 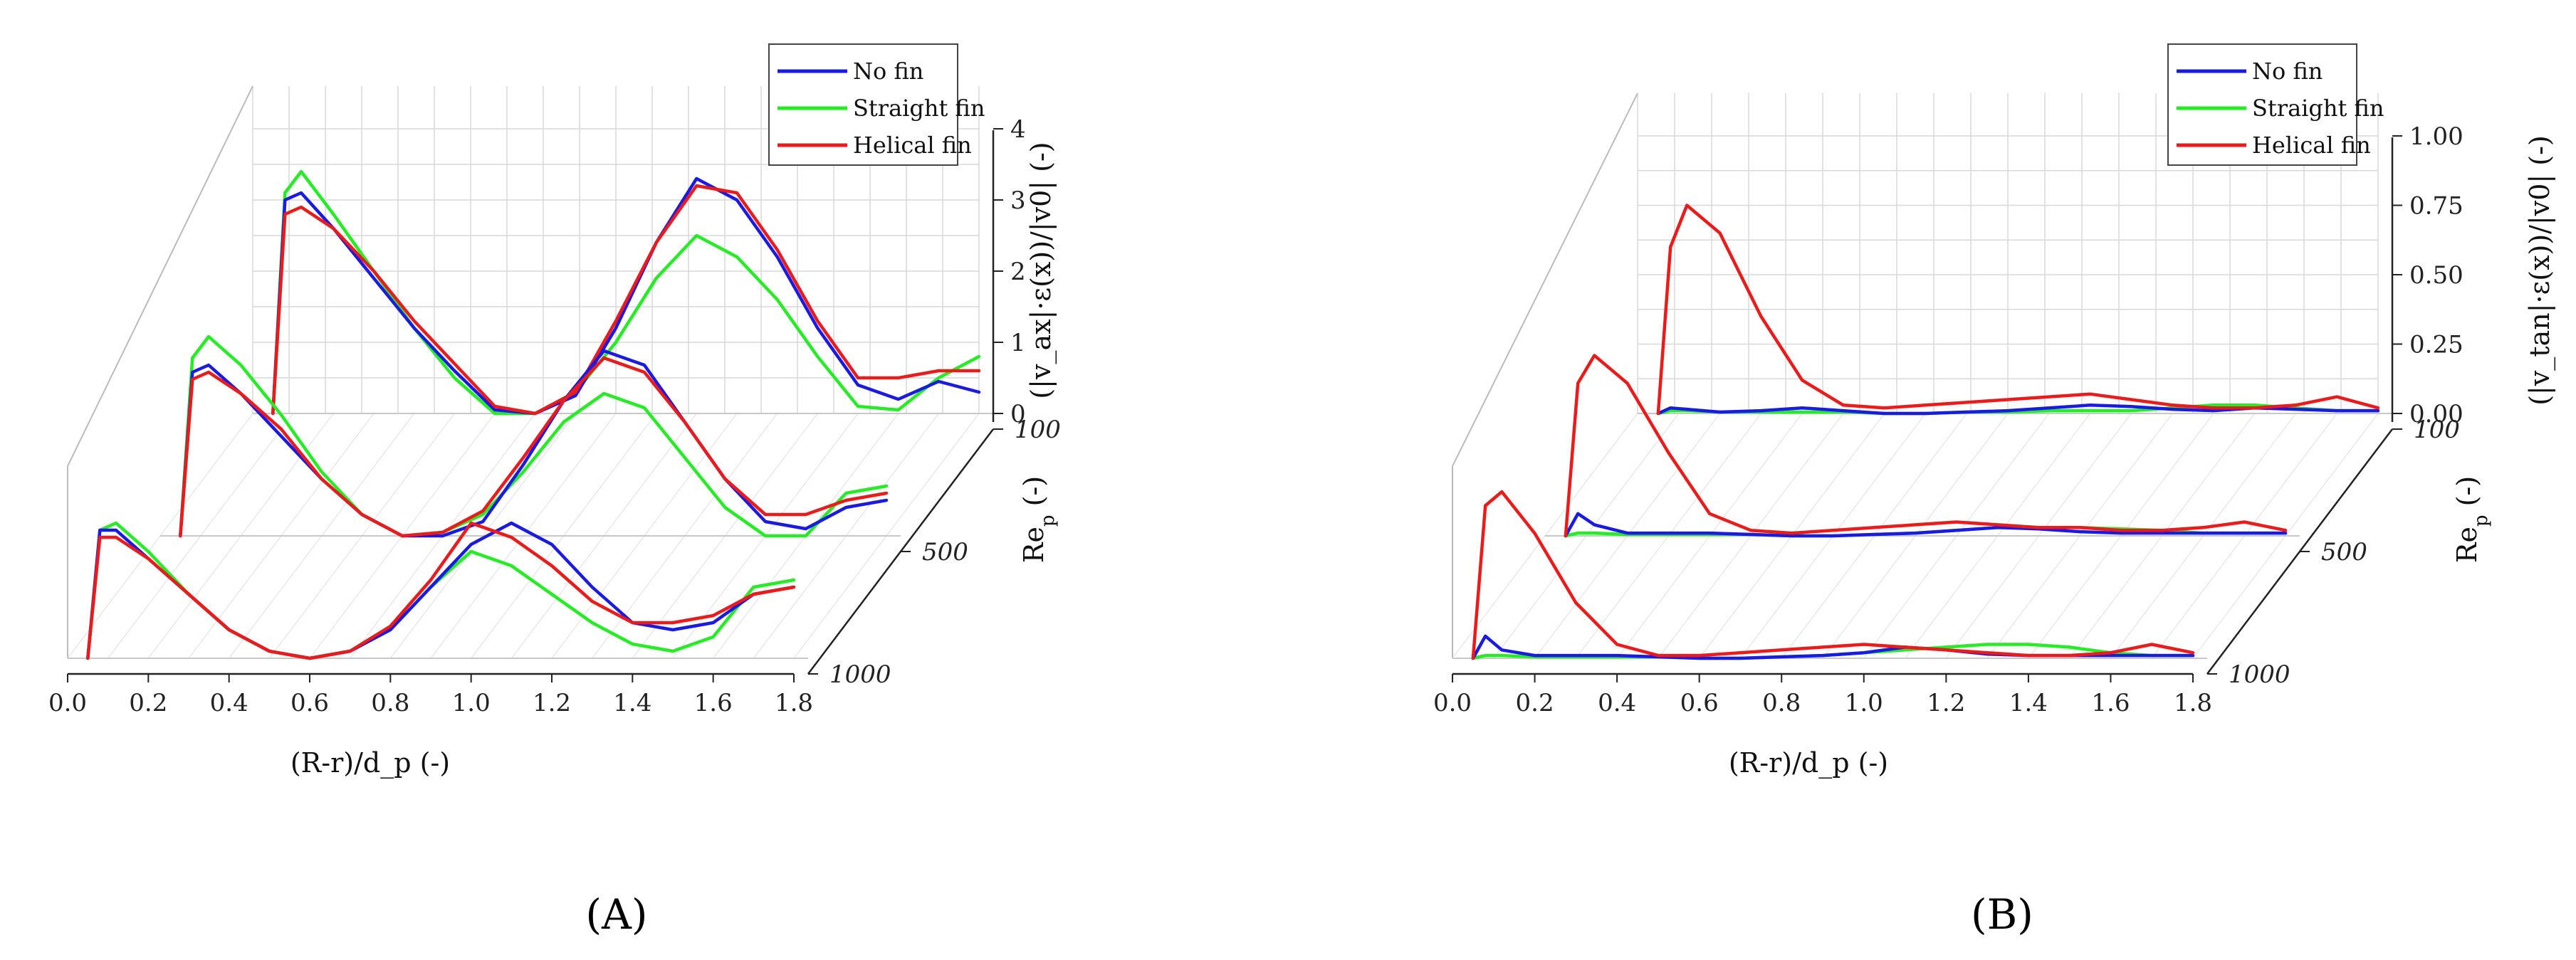 What do you see at coordinates (616, 915) in the screenshot?
I see `panel-a-label: (A)` at bounding box center [616, 915].